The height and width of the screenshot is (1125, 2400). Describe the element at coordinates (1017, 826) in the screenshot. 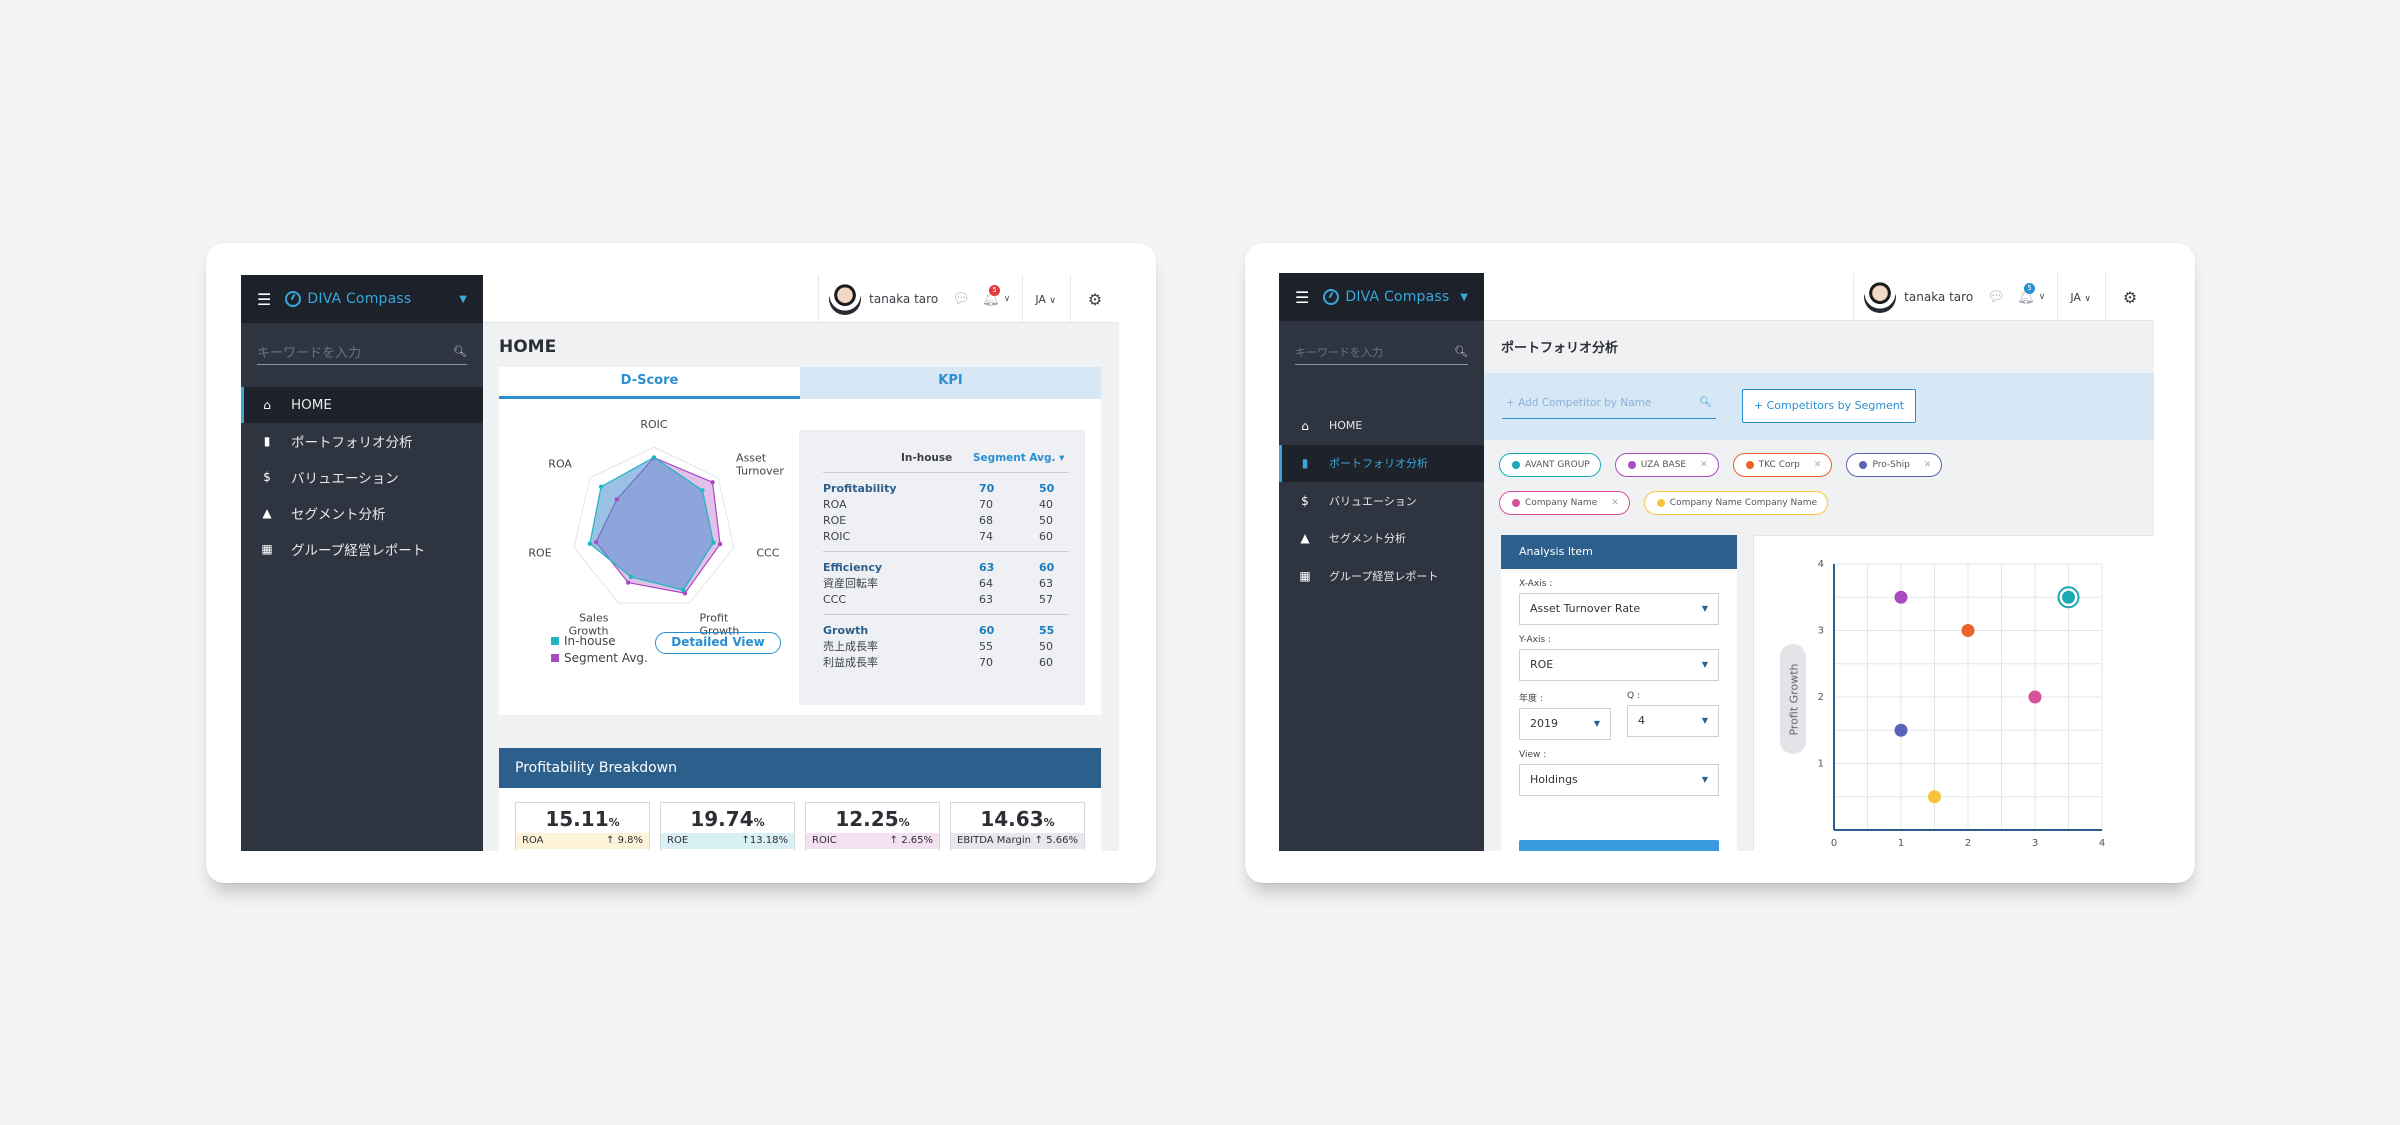

I see `kpi-card: 14.63% EBITDA Margin ↑ 5.66%` at that location.